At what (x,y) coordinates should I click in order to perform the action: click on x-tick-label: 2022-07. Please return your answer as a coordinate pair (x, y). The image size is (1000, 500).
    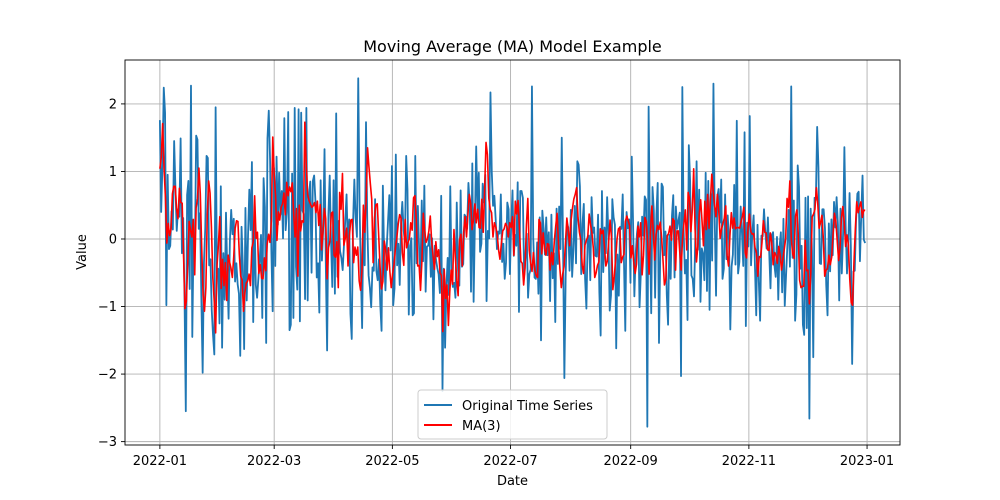
    Looking at the image, I should click on (510, 461).